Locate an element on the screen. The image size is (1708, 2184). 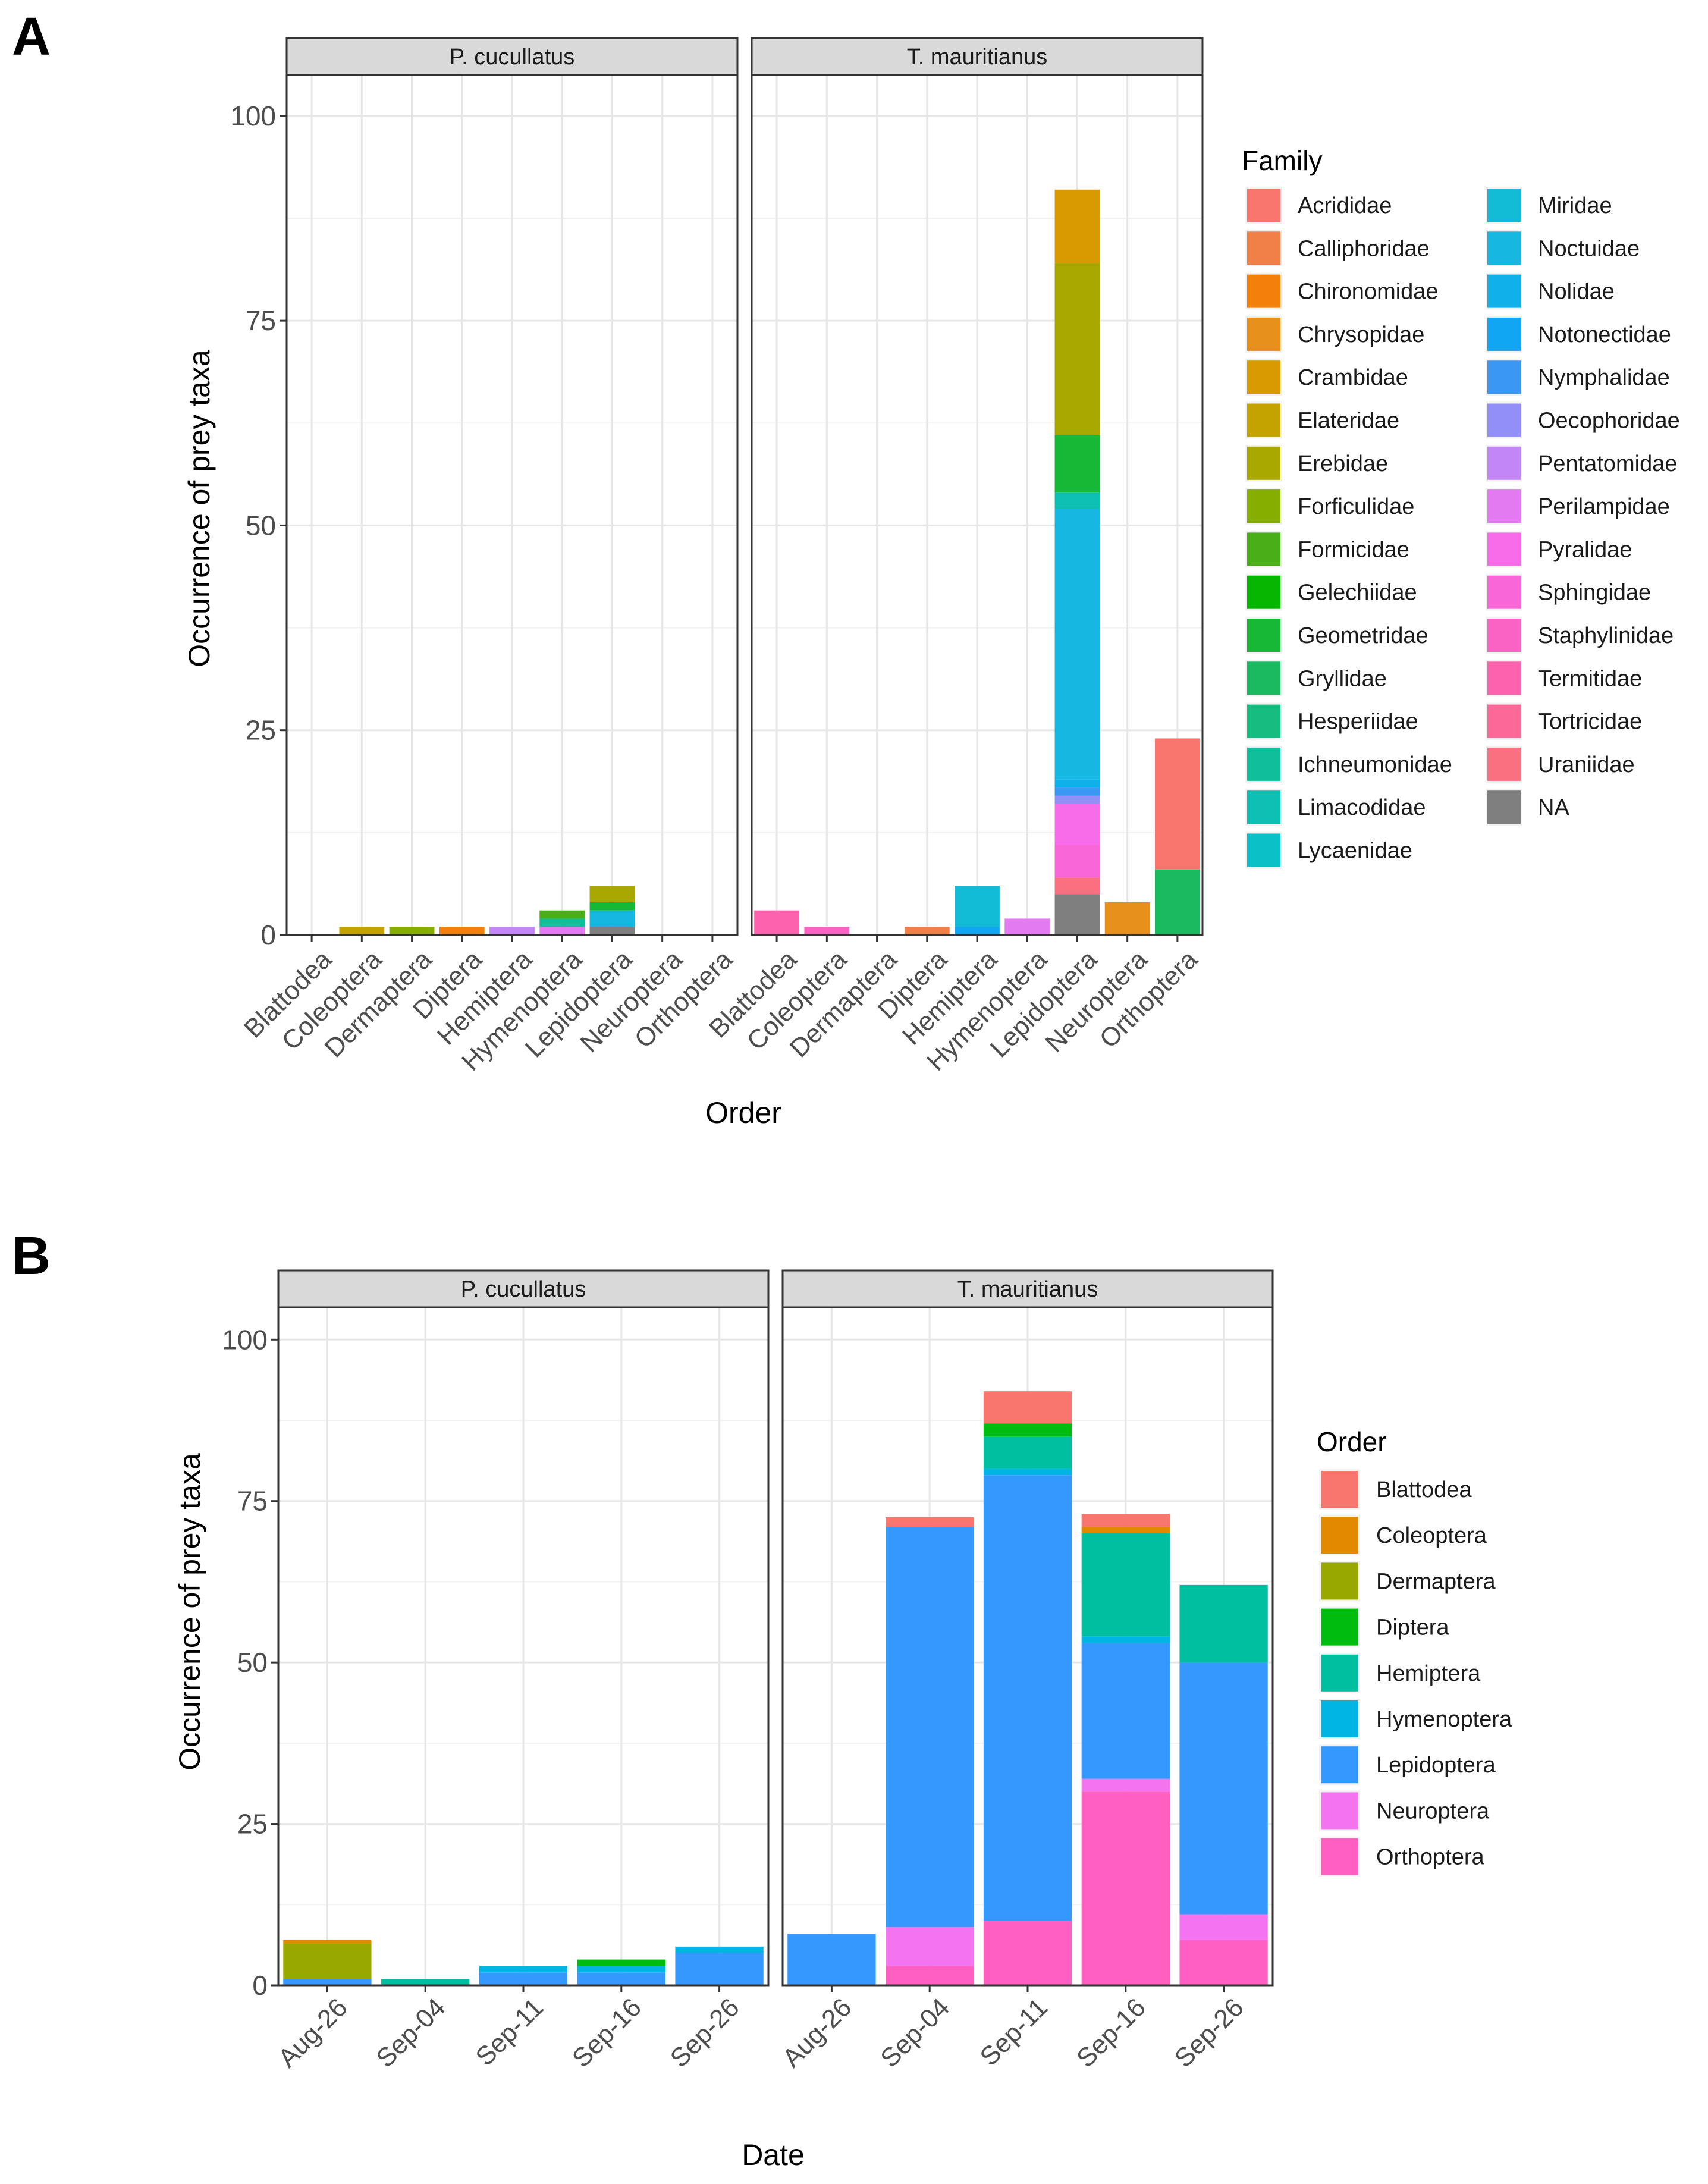
legend-label: Notonectidae is located at coordinates (1605, 334).